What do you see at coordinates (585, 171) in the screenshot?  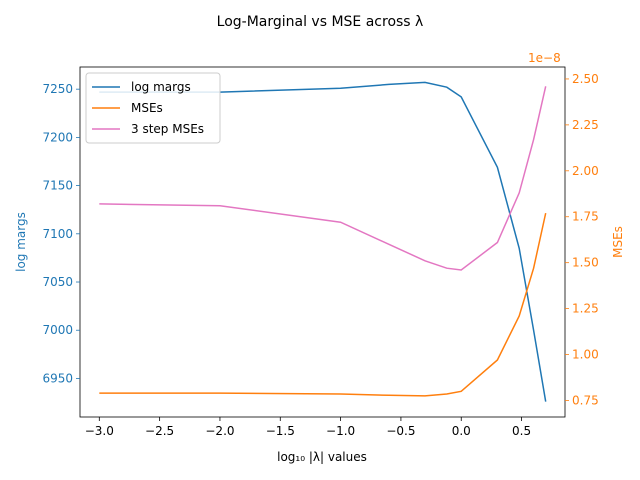 I see `y-right-tick-label: 2.00` at bounding box center [585, 171].